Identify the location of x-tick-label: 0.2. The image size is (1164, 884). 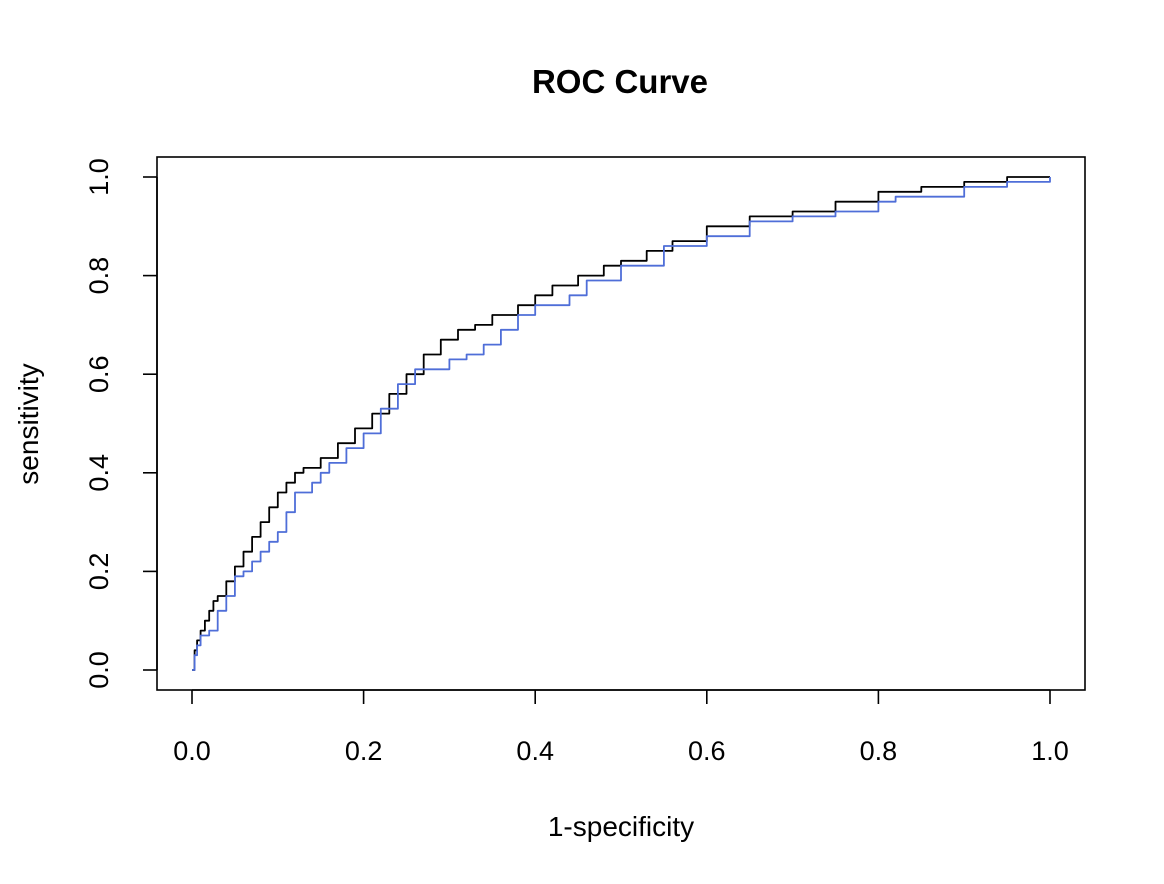
(364, 751).